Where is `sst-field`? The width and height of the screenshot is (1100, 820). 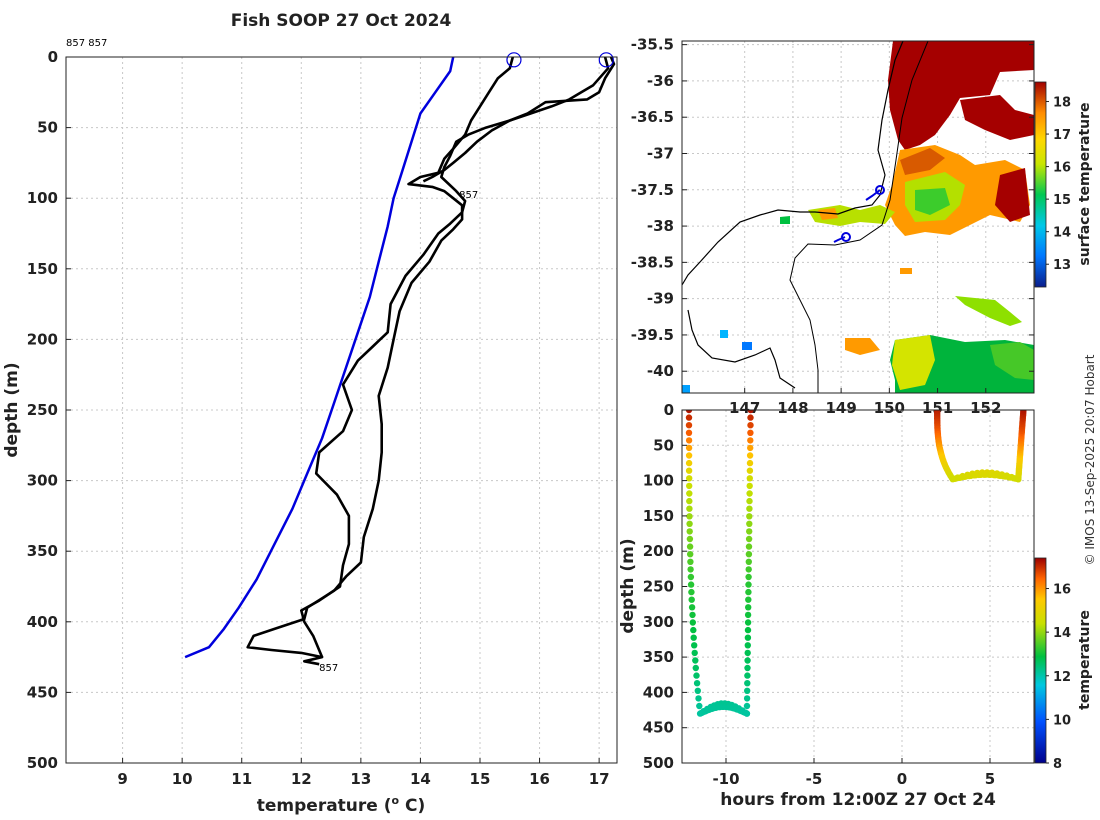 sst-field is located at coordinates (858, 217).